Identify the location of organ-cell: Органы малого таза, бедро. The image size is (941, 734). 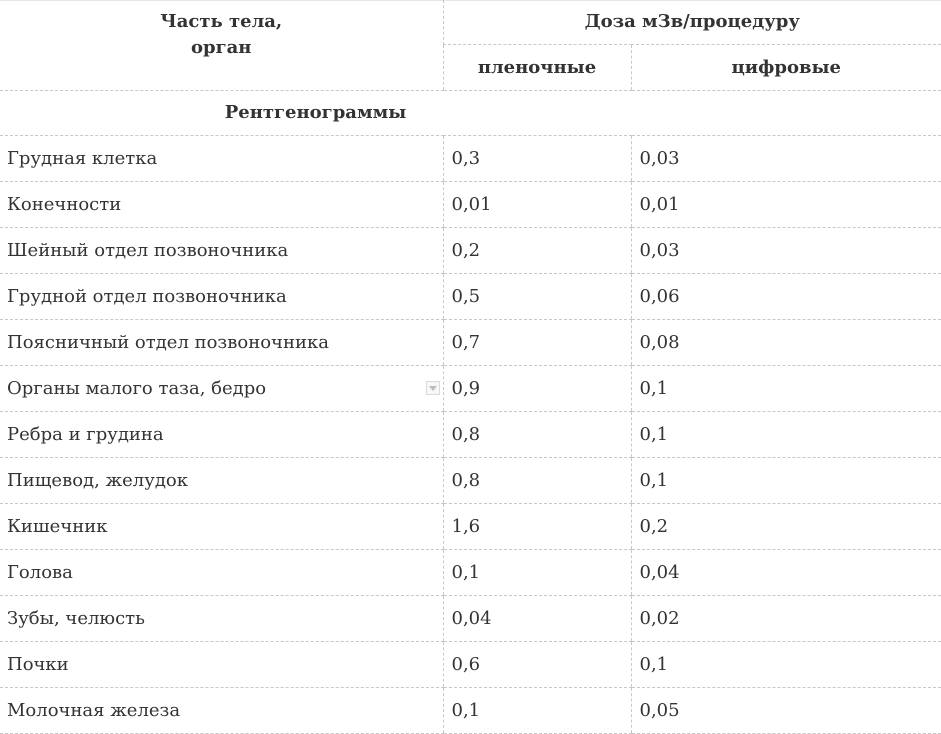
(221, 388).